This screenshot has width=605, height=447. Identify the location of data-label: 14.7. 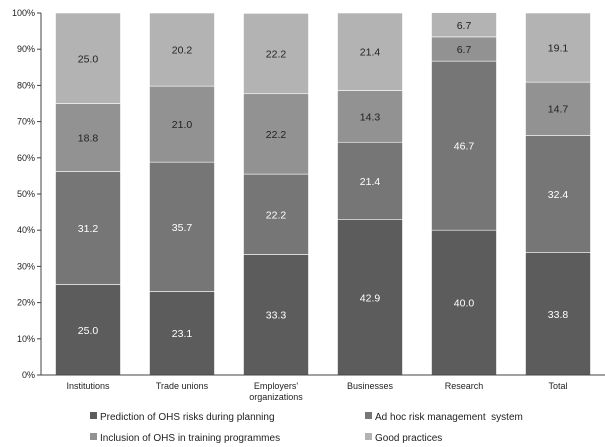
(558, 110).